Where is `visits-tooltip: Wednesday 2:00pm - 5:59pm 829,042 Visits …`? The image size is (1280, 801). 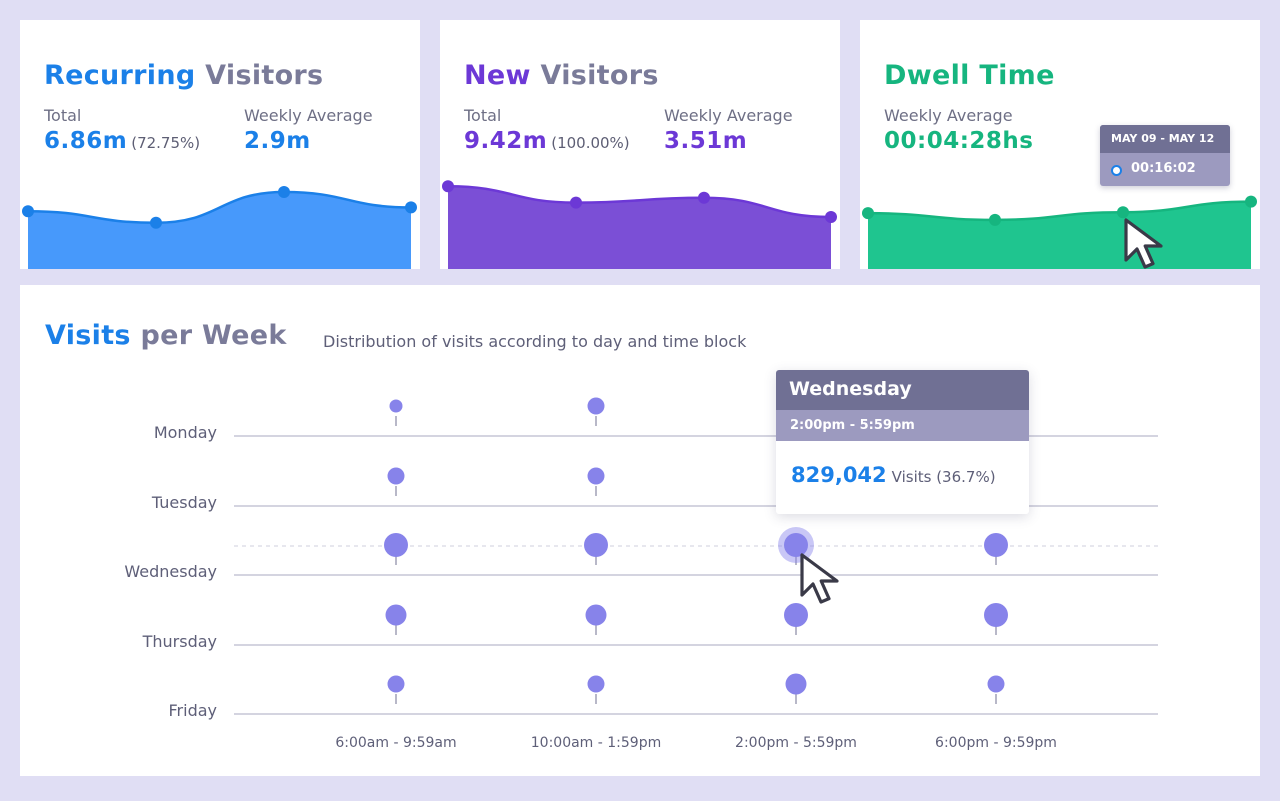
visits-tooltip: Wednesday 2:00pm - 5:59pm 829,042 Visits … is located at coordinates (902, 442).